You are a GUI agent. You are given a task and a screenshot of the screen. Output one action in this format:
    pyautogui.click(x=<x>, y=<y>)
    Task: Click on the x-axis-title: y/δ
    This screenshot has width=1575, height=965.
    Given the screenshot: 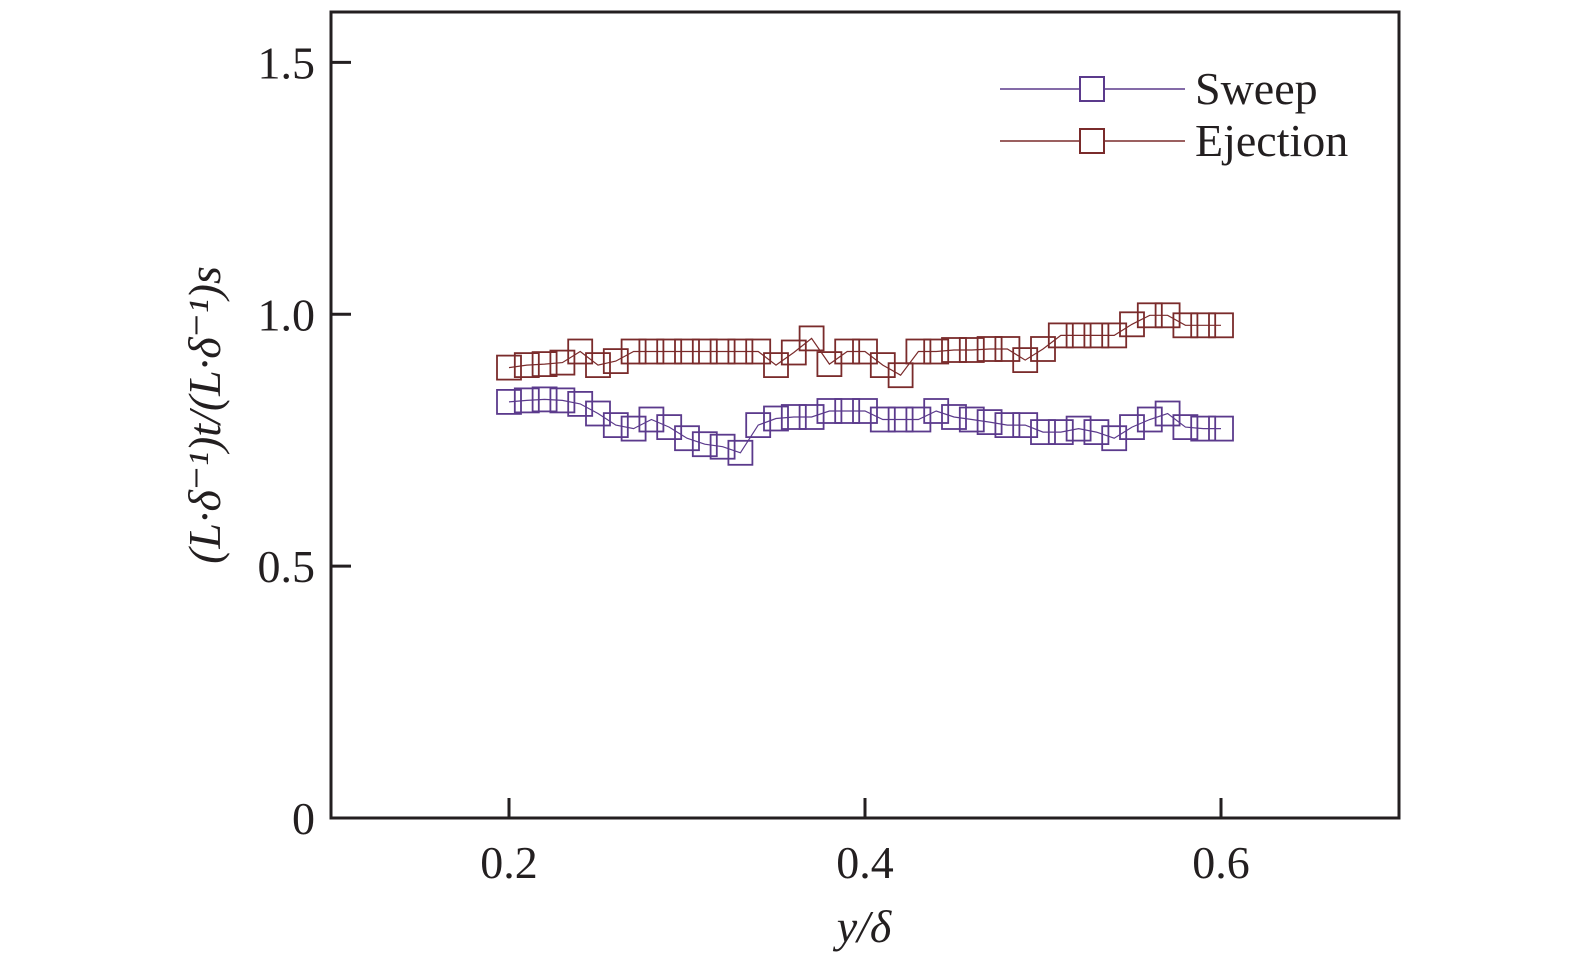 What is the action you would take?
    pyautogui.click(x=862, y=926)
    